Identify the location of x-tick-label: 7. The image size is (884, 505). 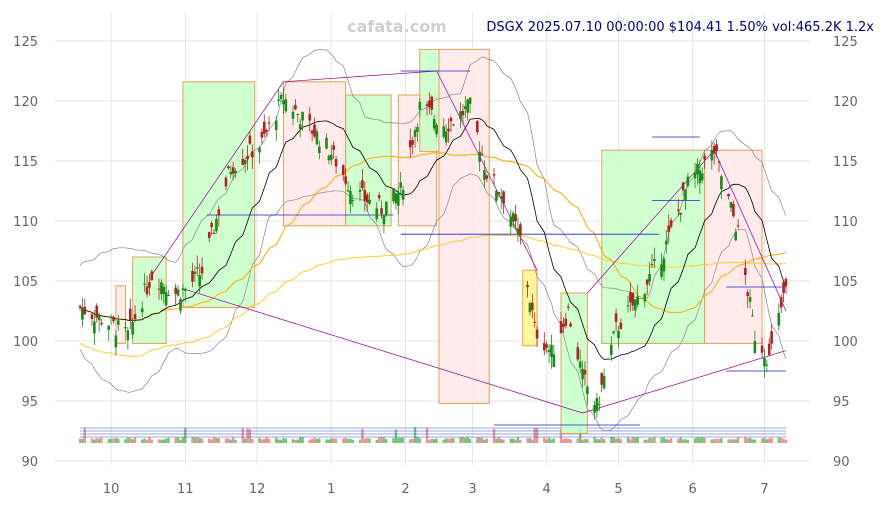
(764, 489).